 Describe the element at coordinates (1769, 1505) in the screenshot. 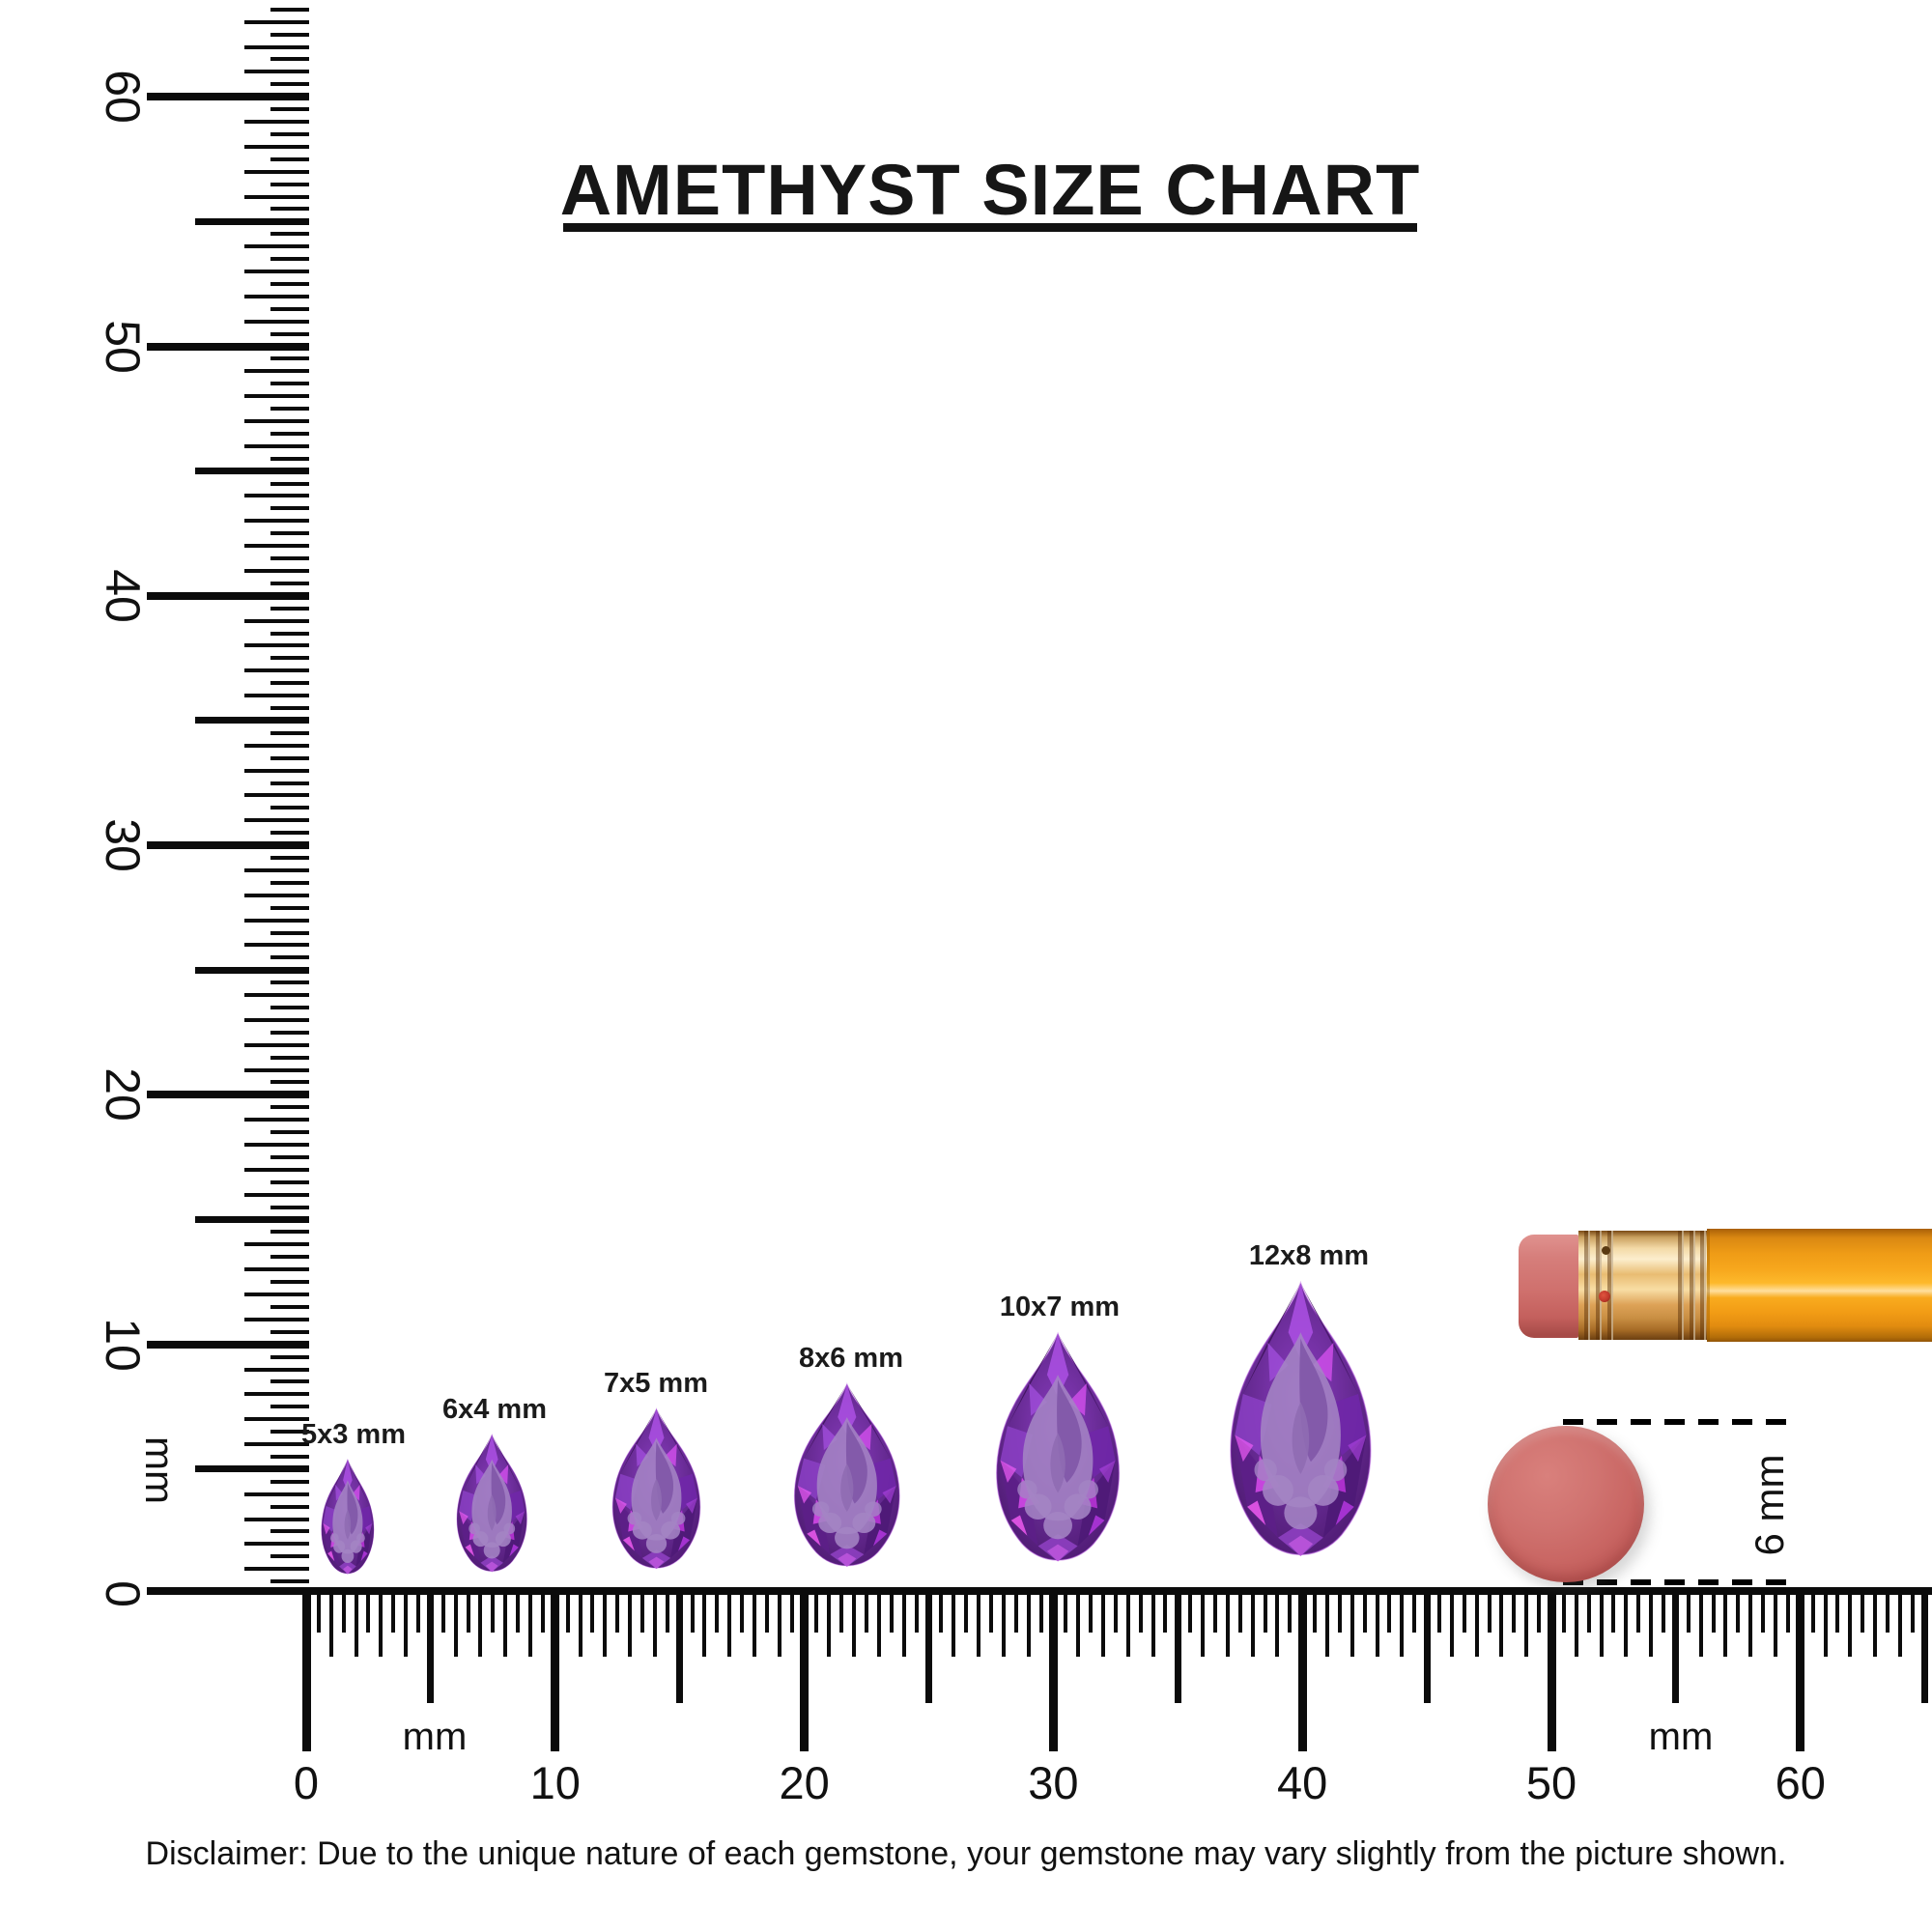

I see `eraser-diameter-label: 6 mm` at that location.